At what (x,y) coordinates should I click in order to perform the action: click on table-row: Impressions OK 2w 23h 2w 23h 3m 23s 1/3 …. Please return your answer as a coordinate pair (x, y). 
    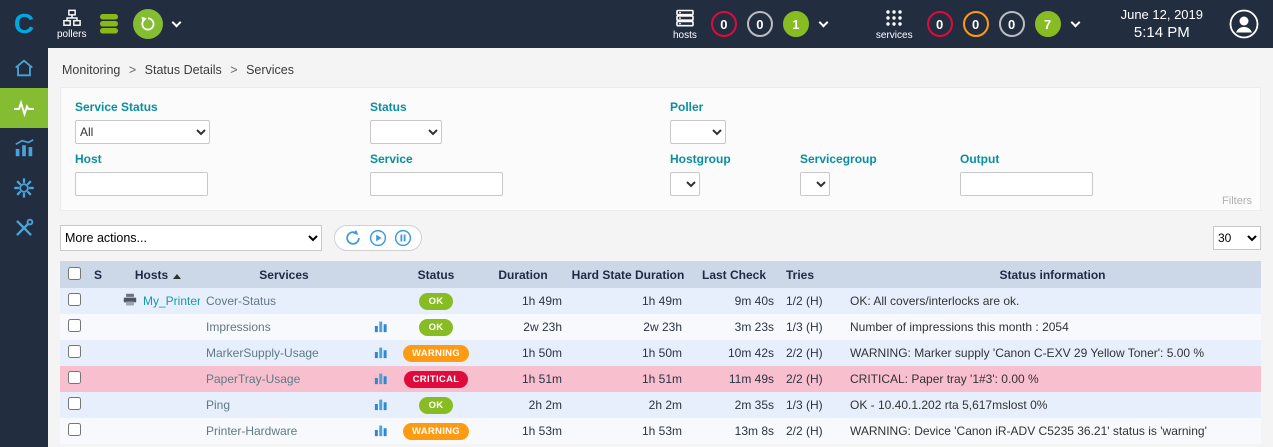
    Looking at the image, I should click on (660, 327).